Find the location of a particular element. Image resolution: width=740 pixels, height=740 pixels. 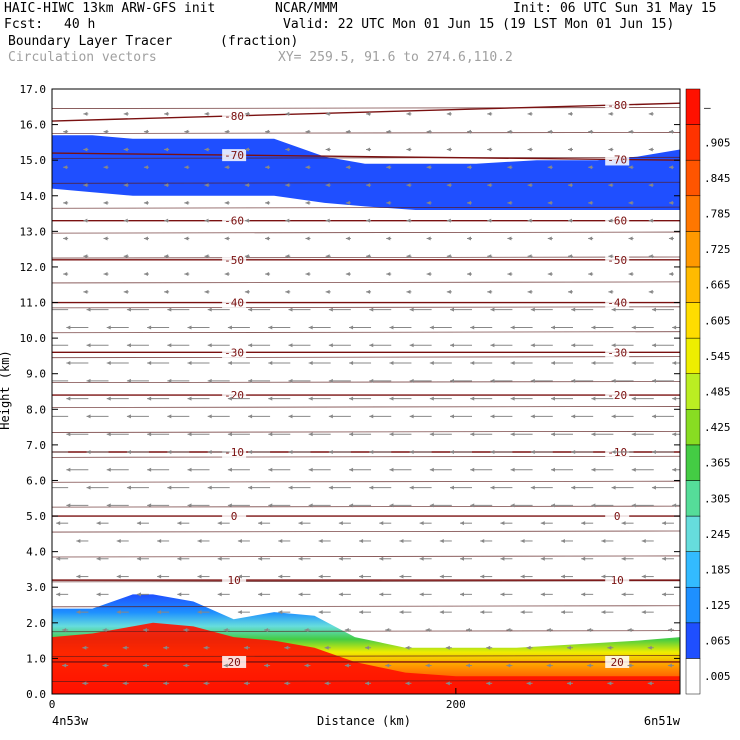

colorbar-label: .065 is located at coordinates (717, 641).